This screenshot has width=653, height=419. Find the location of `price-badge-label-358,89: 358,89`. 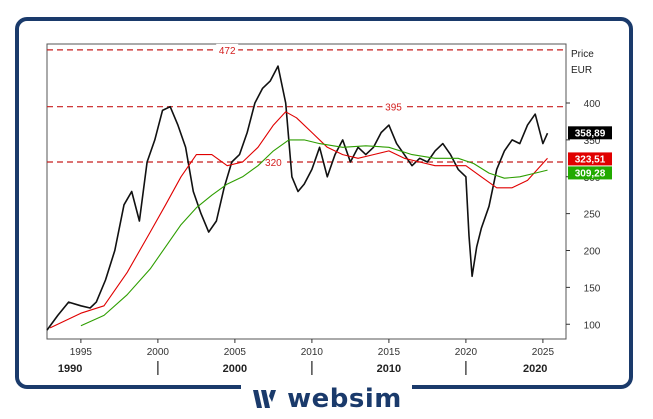

price-badge-label-358,89: 358,89 is located at coordinates (590, 133).